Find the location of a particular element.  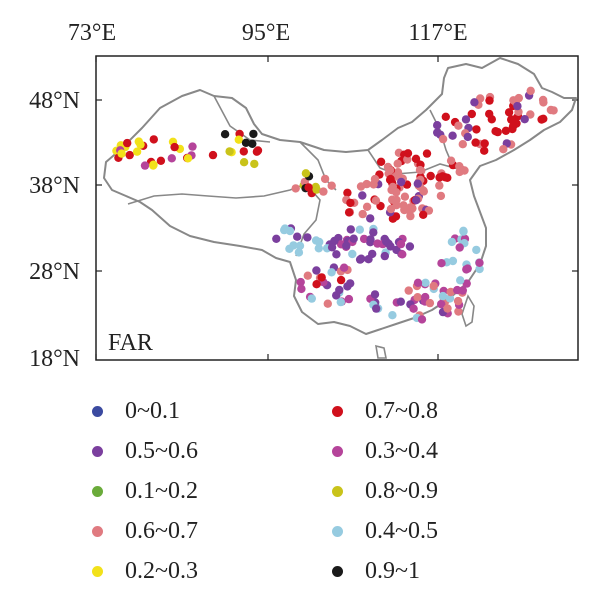

legend-item: 0.2~0.3 is located at coordinates (145, 571).